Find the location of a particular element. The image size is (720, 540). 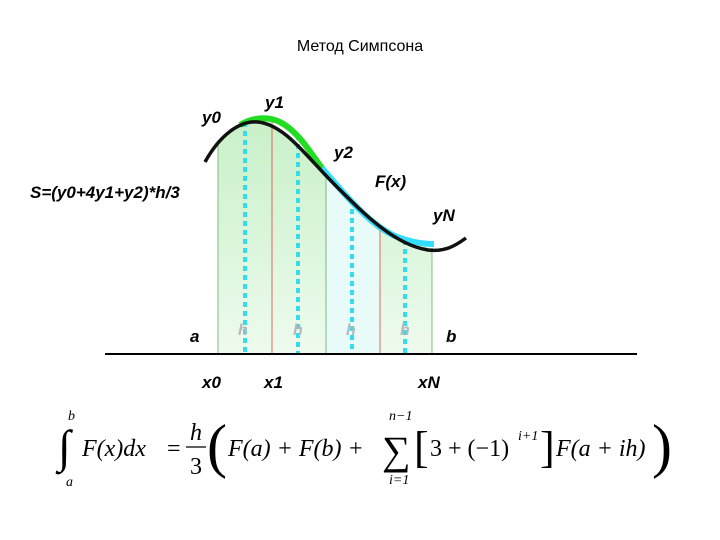

denominator: 3 is located at coordinates (196, 467).